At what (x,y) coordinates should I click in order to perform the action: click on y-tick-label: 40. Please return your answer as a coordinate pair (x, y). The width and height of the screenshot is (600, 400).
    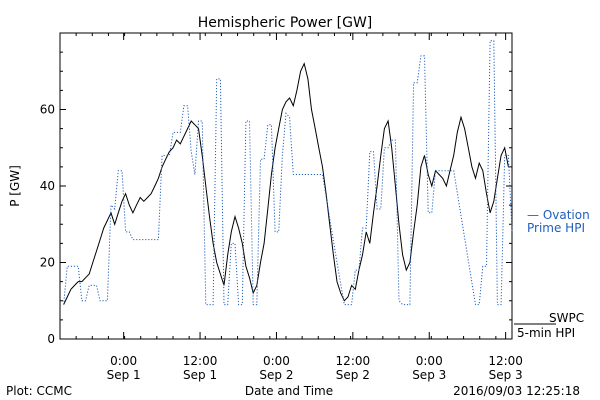
    Looking at the image, I should click on (47, 186).